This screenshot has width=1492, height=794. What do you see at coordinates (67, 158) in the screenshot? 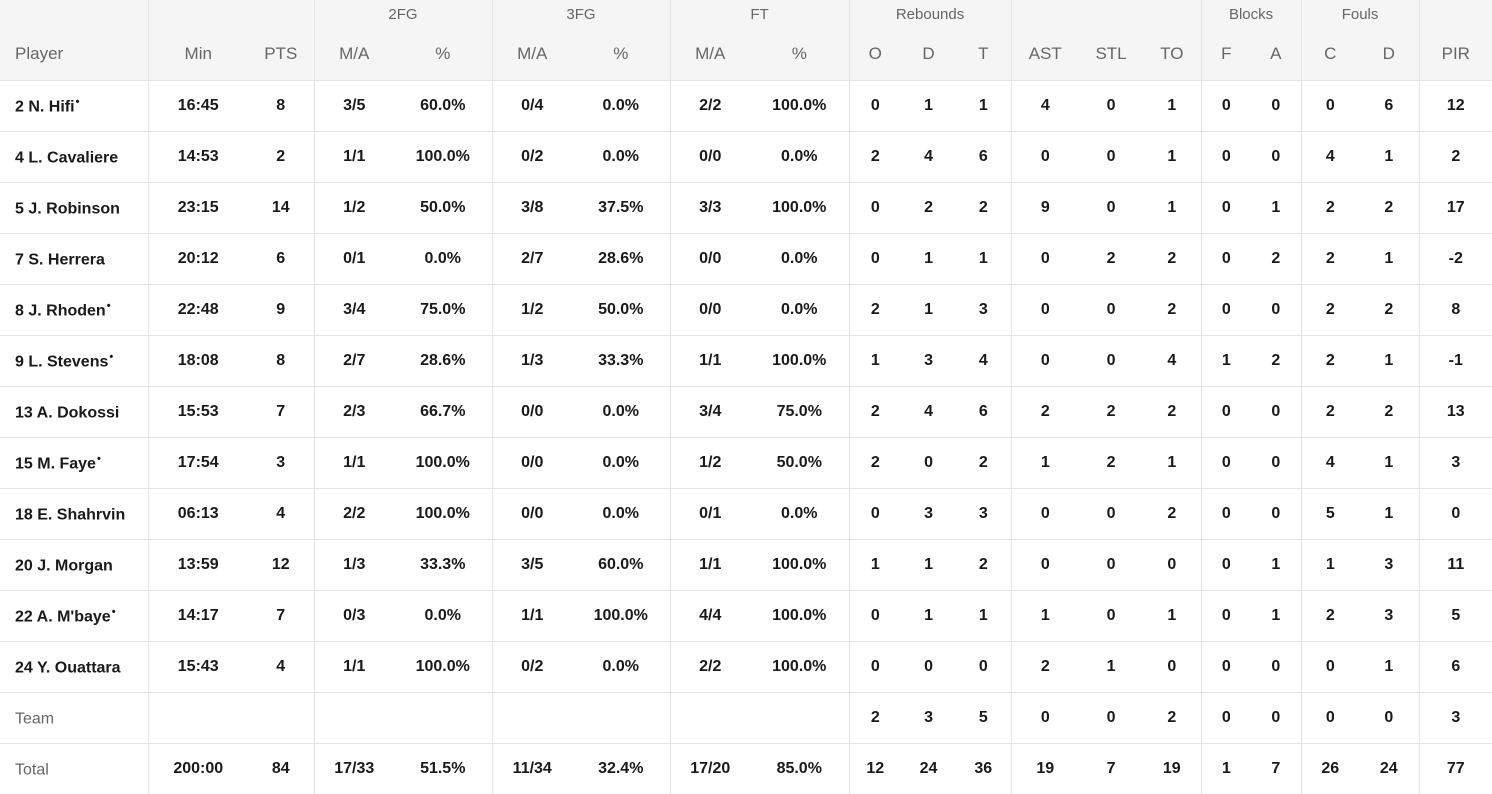
I see `player-name: 4 L. Cavaliere` at bounding box center [67, 158].